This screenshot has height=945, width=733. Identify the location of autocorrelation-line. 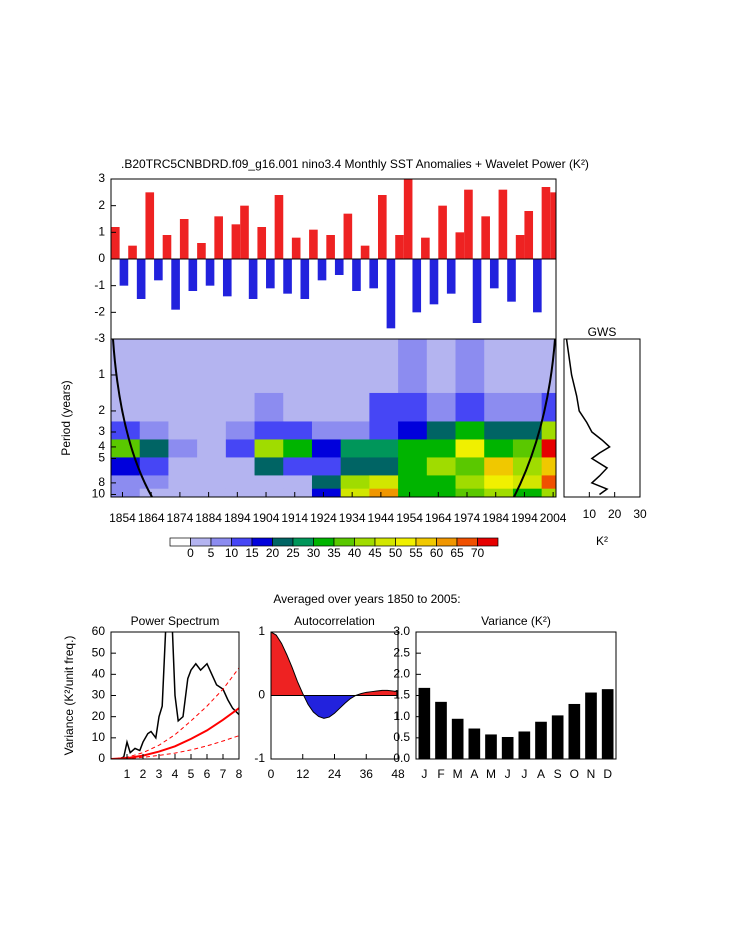
(334, 675).